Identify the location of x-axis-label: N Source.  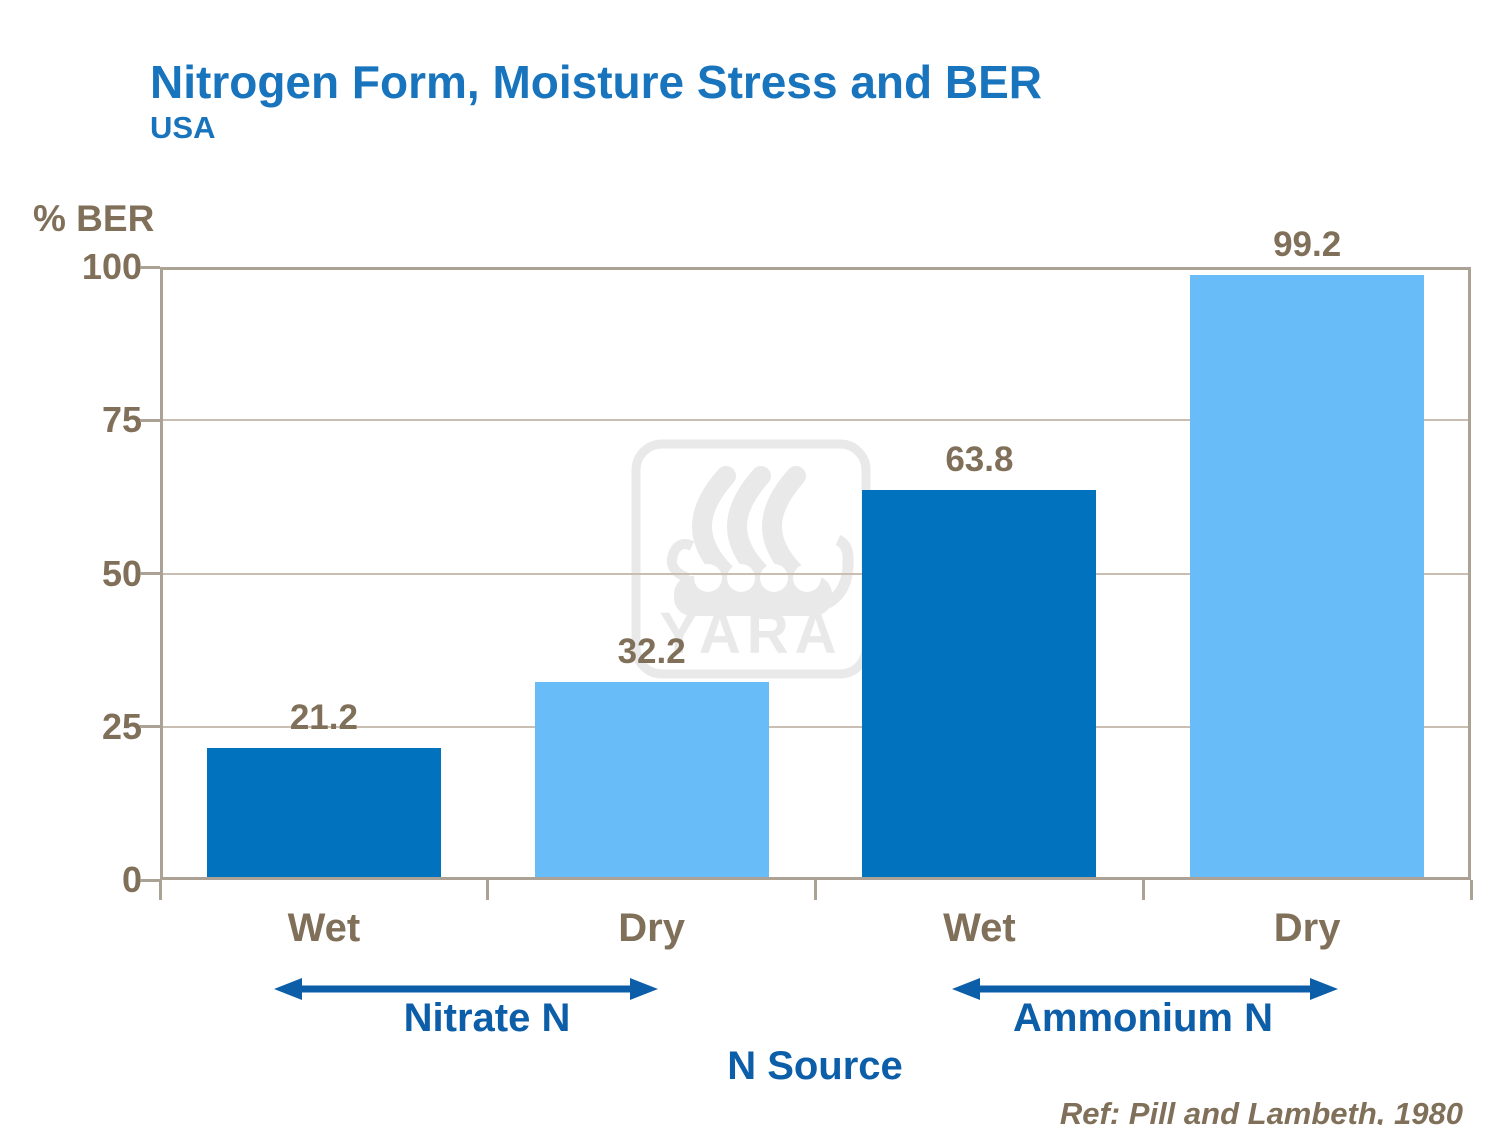
(815, 1066).